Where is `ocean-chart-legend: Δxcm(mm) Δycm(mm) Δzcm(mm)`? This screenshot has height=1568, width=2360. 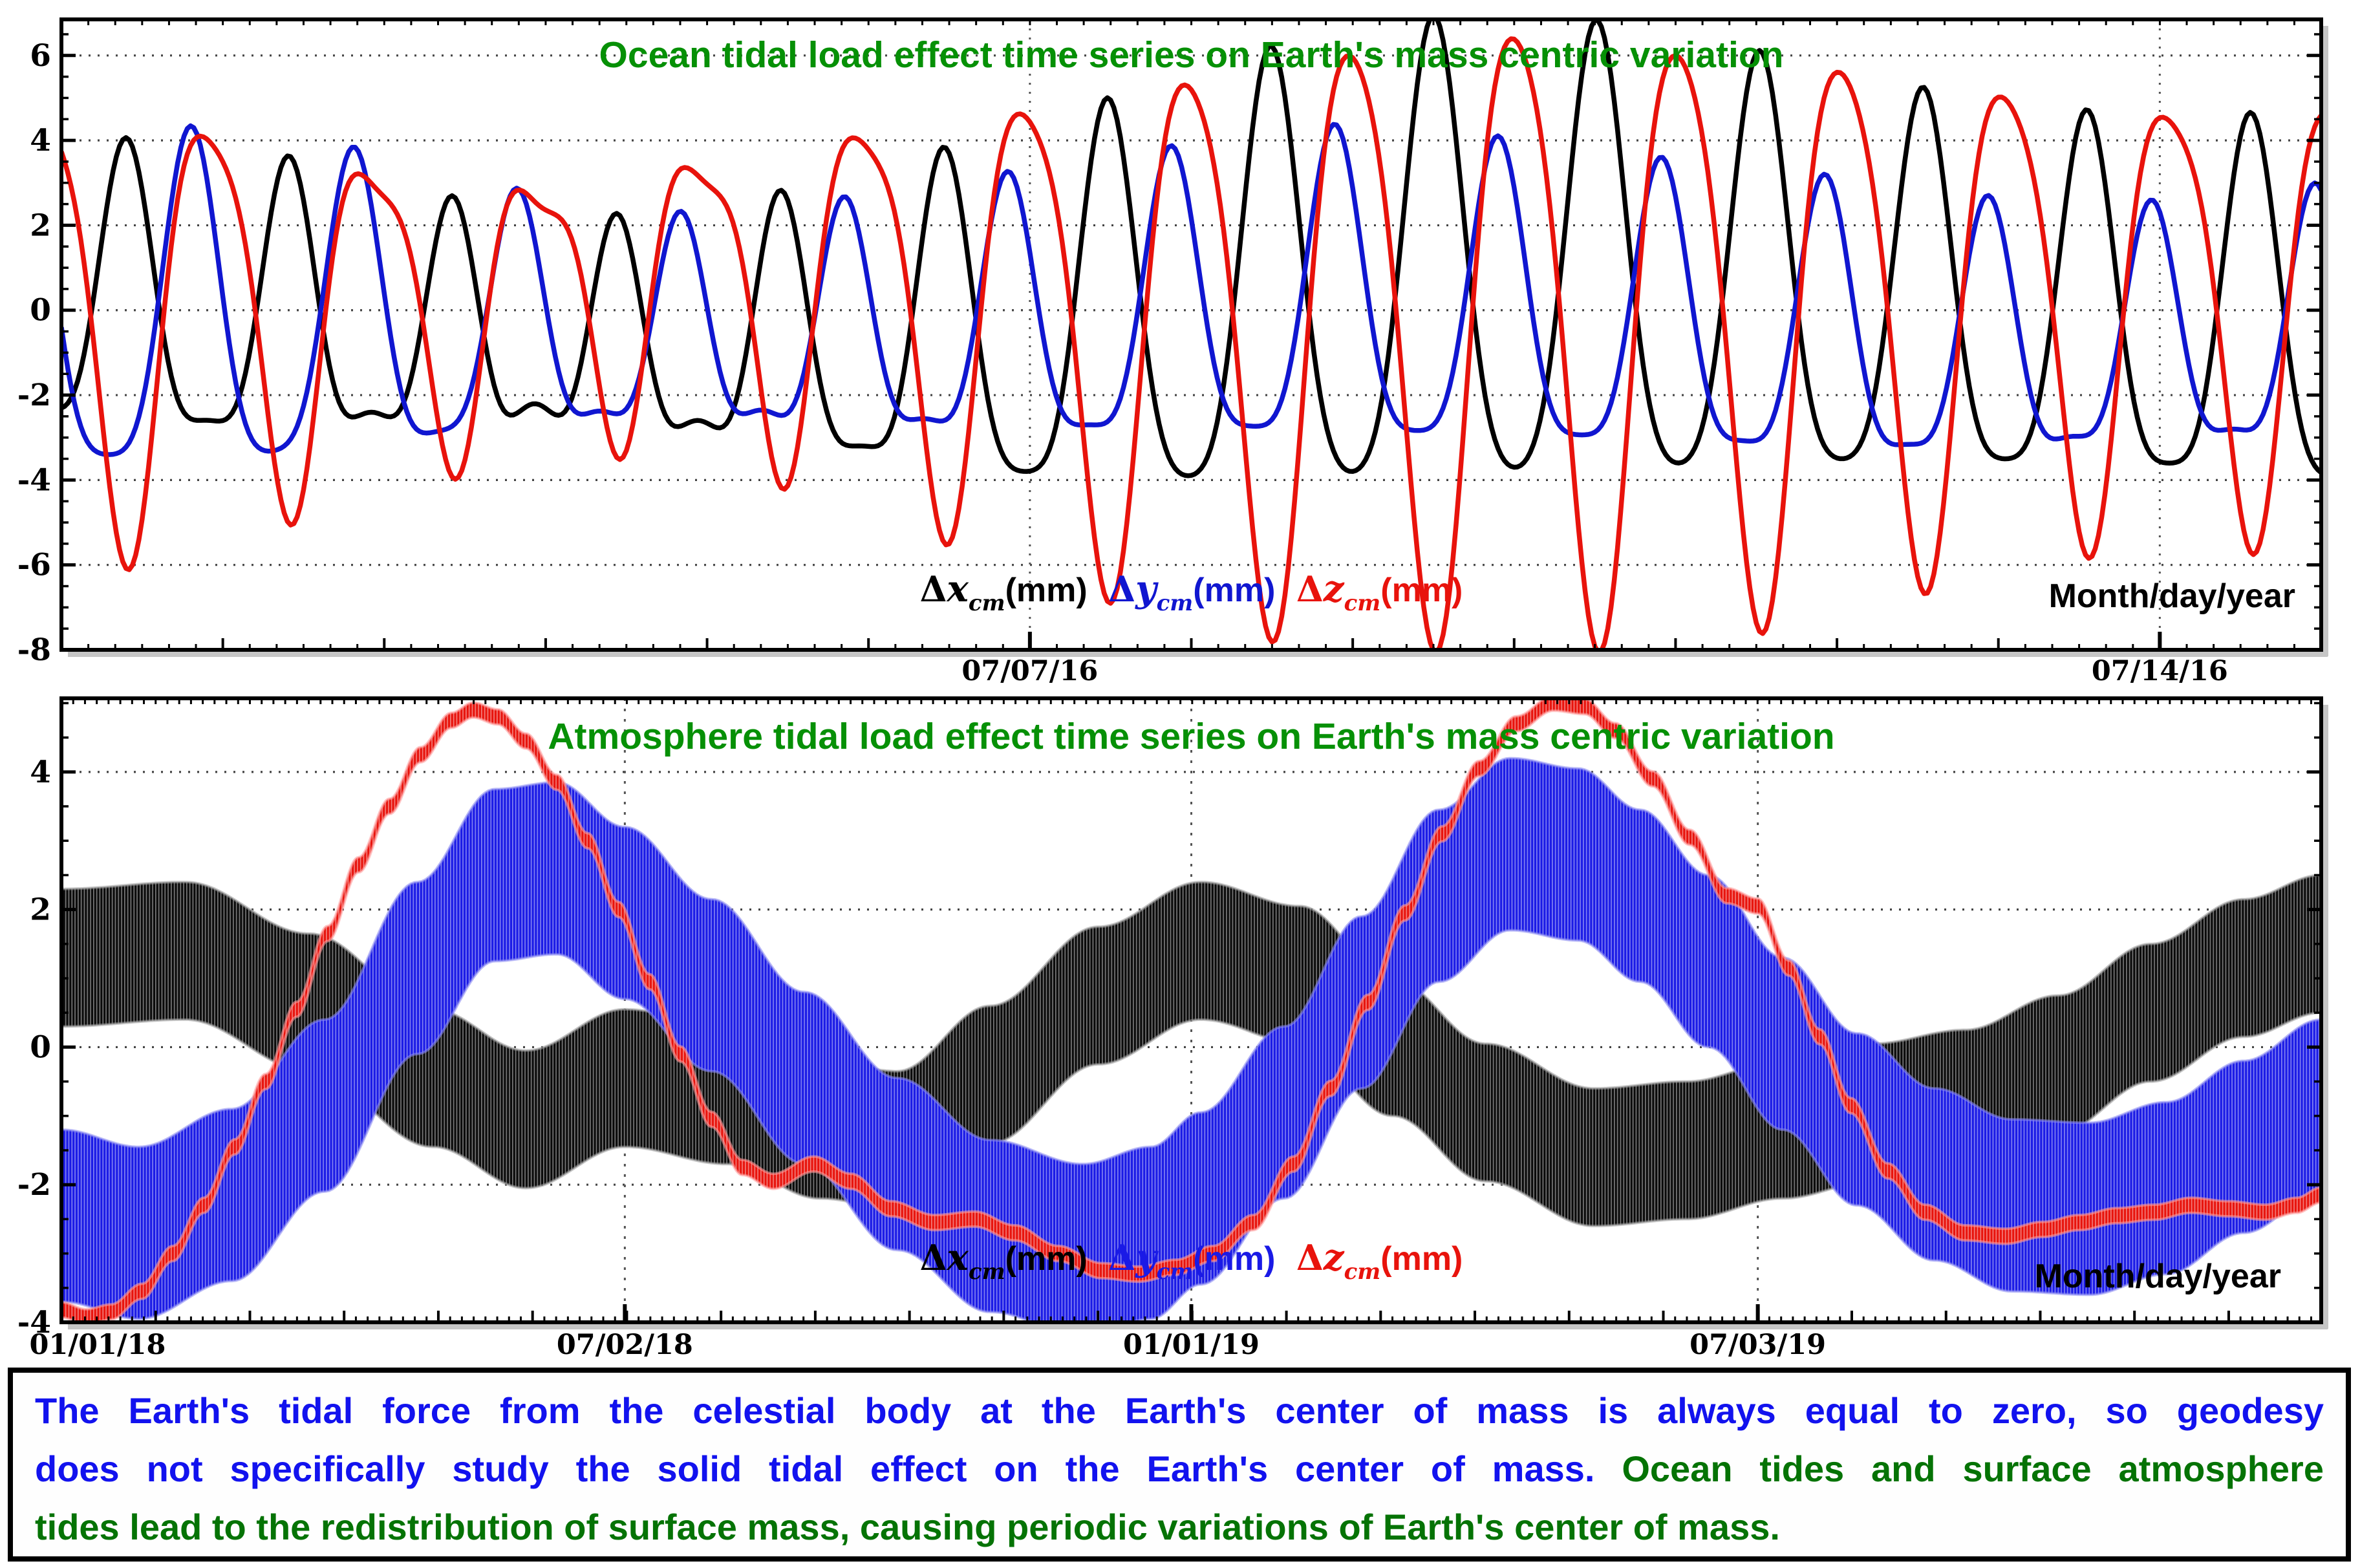
ocean-chart-legend: Δxcm(mm) Δycm(mm) Δzcm(mm) is located at coordinates (1191, 592).